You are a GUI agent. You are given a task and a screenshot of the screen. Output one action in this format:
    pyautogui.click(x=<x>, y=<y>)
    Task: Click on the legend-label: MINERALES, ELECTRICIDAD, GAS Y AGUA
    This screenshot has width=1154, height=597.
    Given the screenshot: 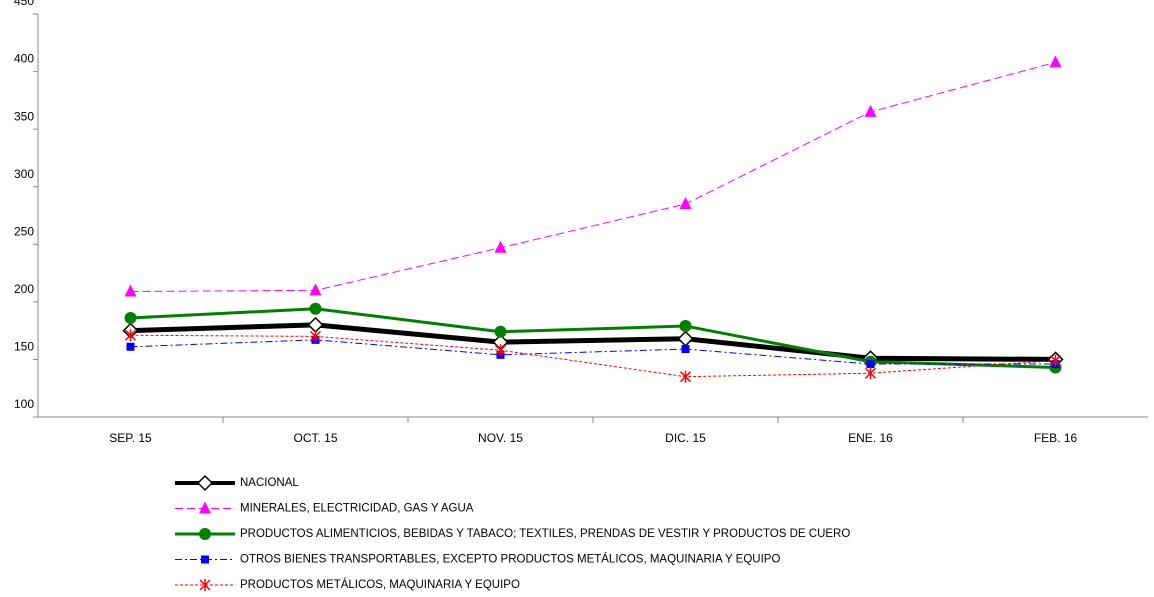 What is the action you would take?
    pyautogui.click(x=357, y=509)
    